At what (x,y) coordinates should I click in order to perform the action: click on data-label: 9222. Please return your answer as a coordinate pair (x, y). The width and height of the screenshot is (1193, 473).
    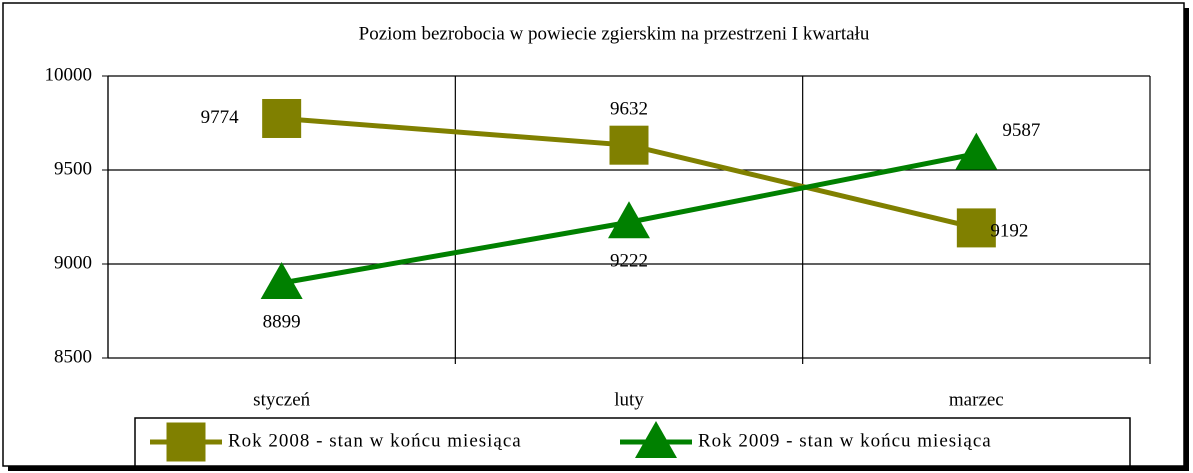
    Looking at the image, I should click on (629, 261).